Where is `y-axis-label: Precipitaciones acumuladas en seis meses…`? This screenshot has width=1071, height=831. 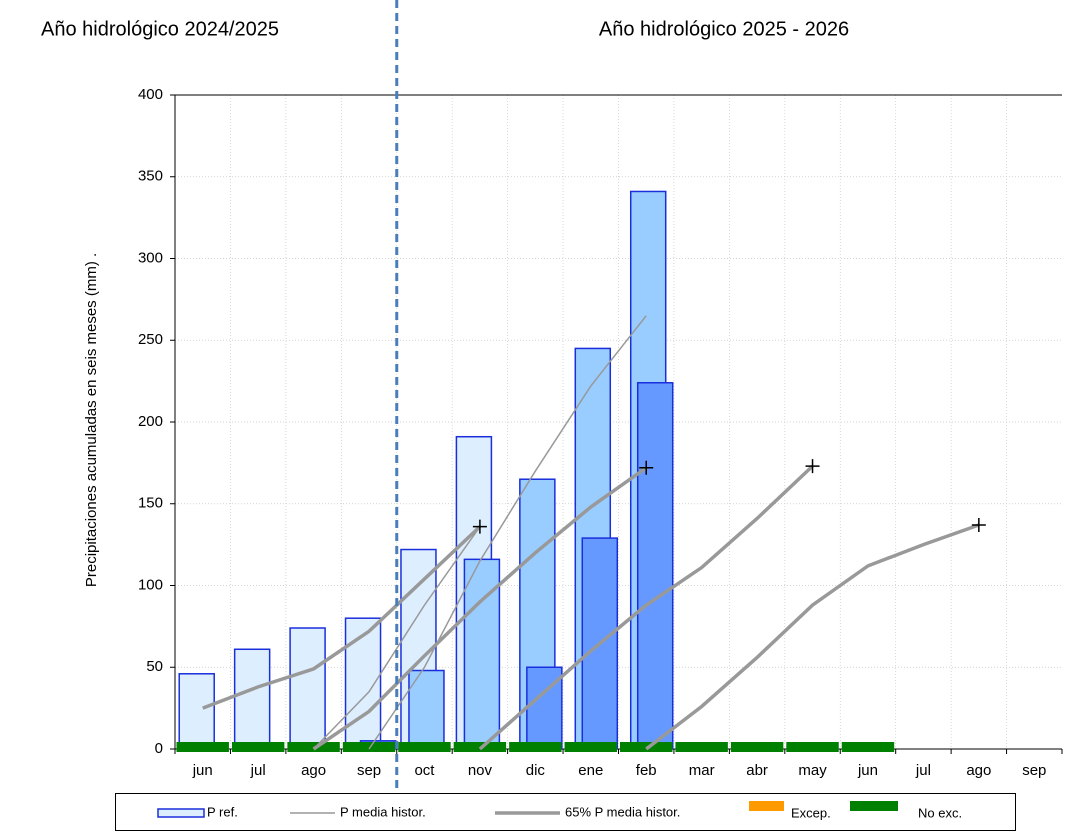
y-axis-label: Precipitaciones acumuladas en seis meses… is located at coordinates (91, 420).